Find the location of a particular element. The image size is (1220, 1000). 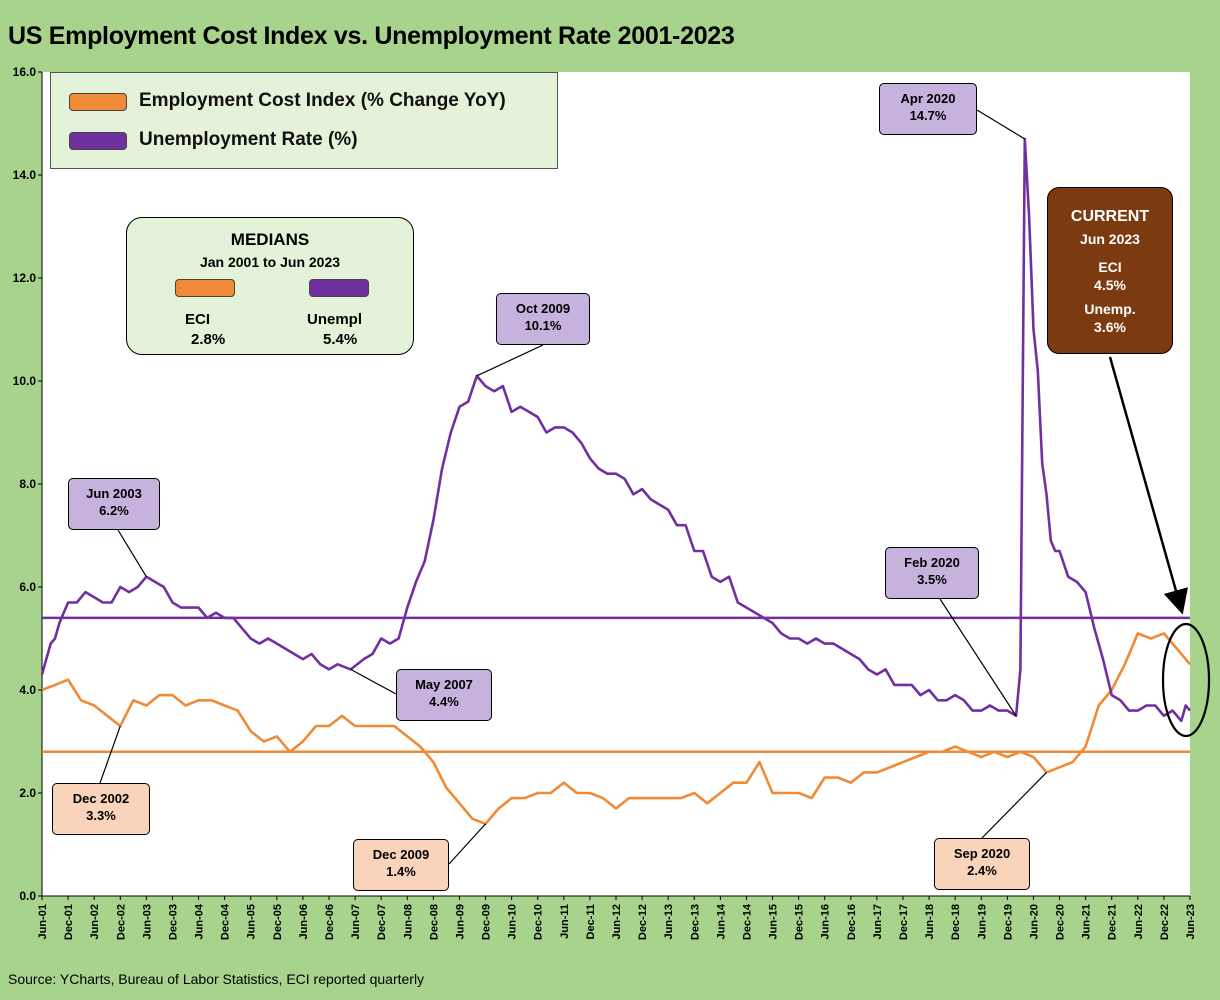

x-tick-label: Jun-19 is located at coordinates (982, 921).